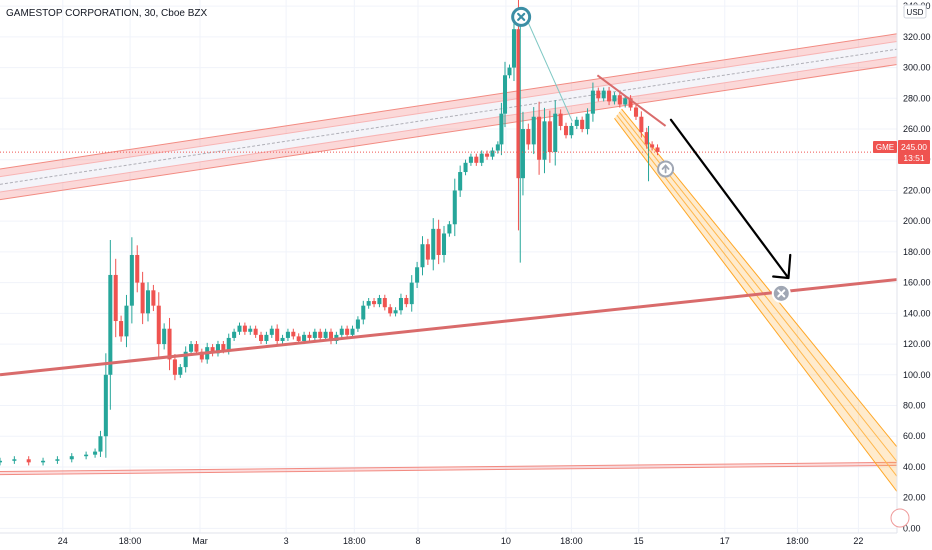 The image size is (932, 550). Describe the element at coordinates (665, 169) in the screenshot. I see `arrow-up-icon` at that location.